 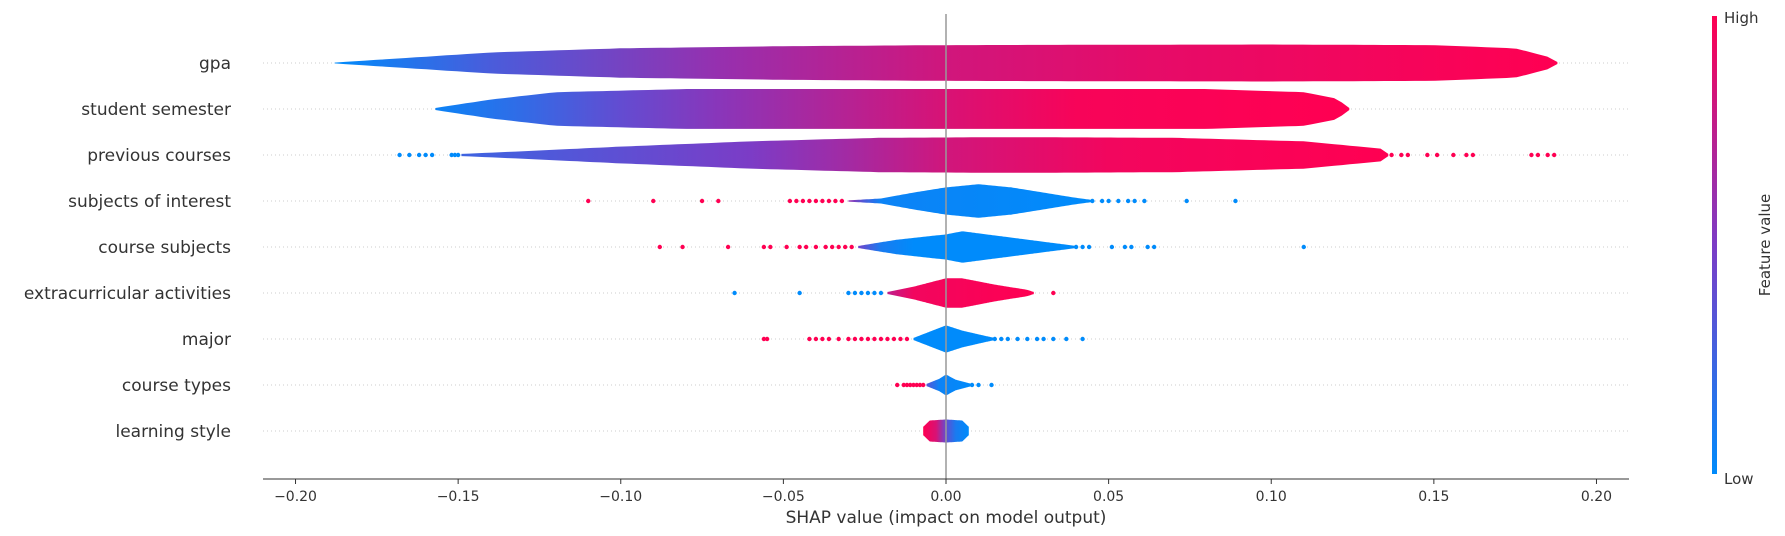 I want to click on x-tick-label: 0.05, so click(x=1108, y=497).